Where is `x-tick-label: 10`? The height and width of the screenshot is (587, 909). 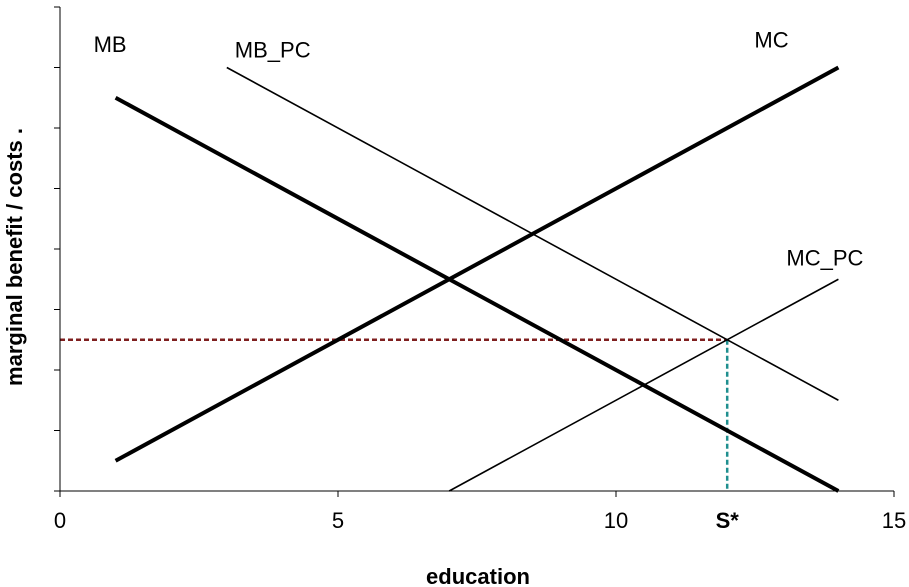 x-tick-label: 10 is located at coordinates (616, 520).